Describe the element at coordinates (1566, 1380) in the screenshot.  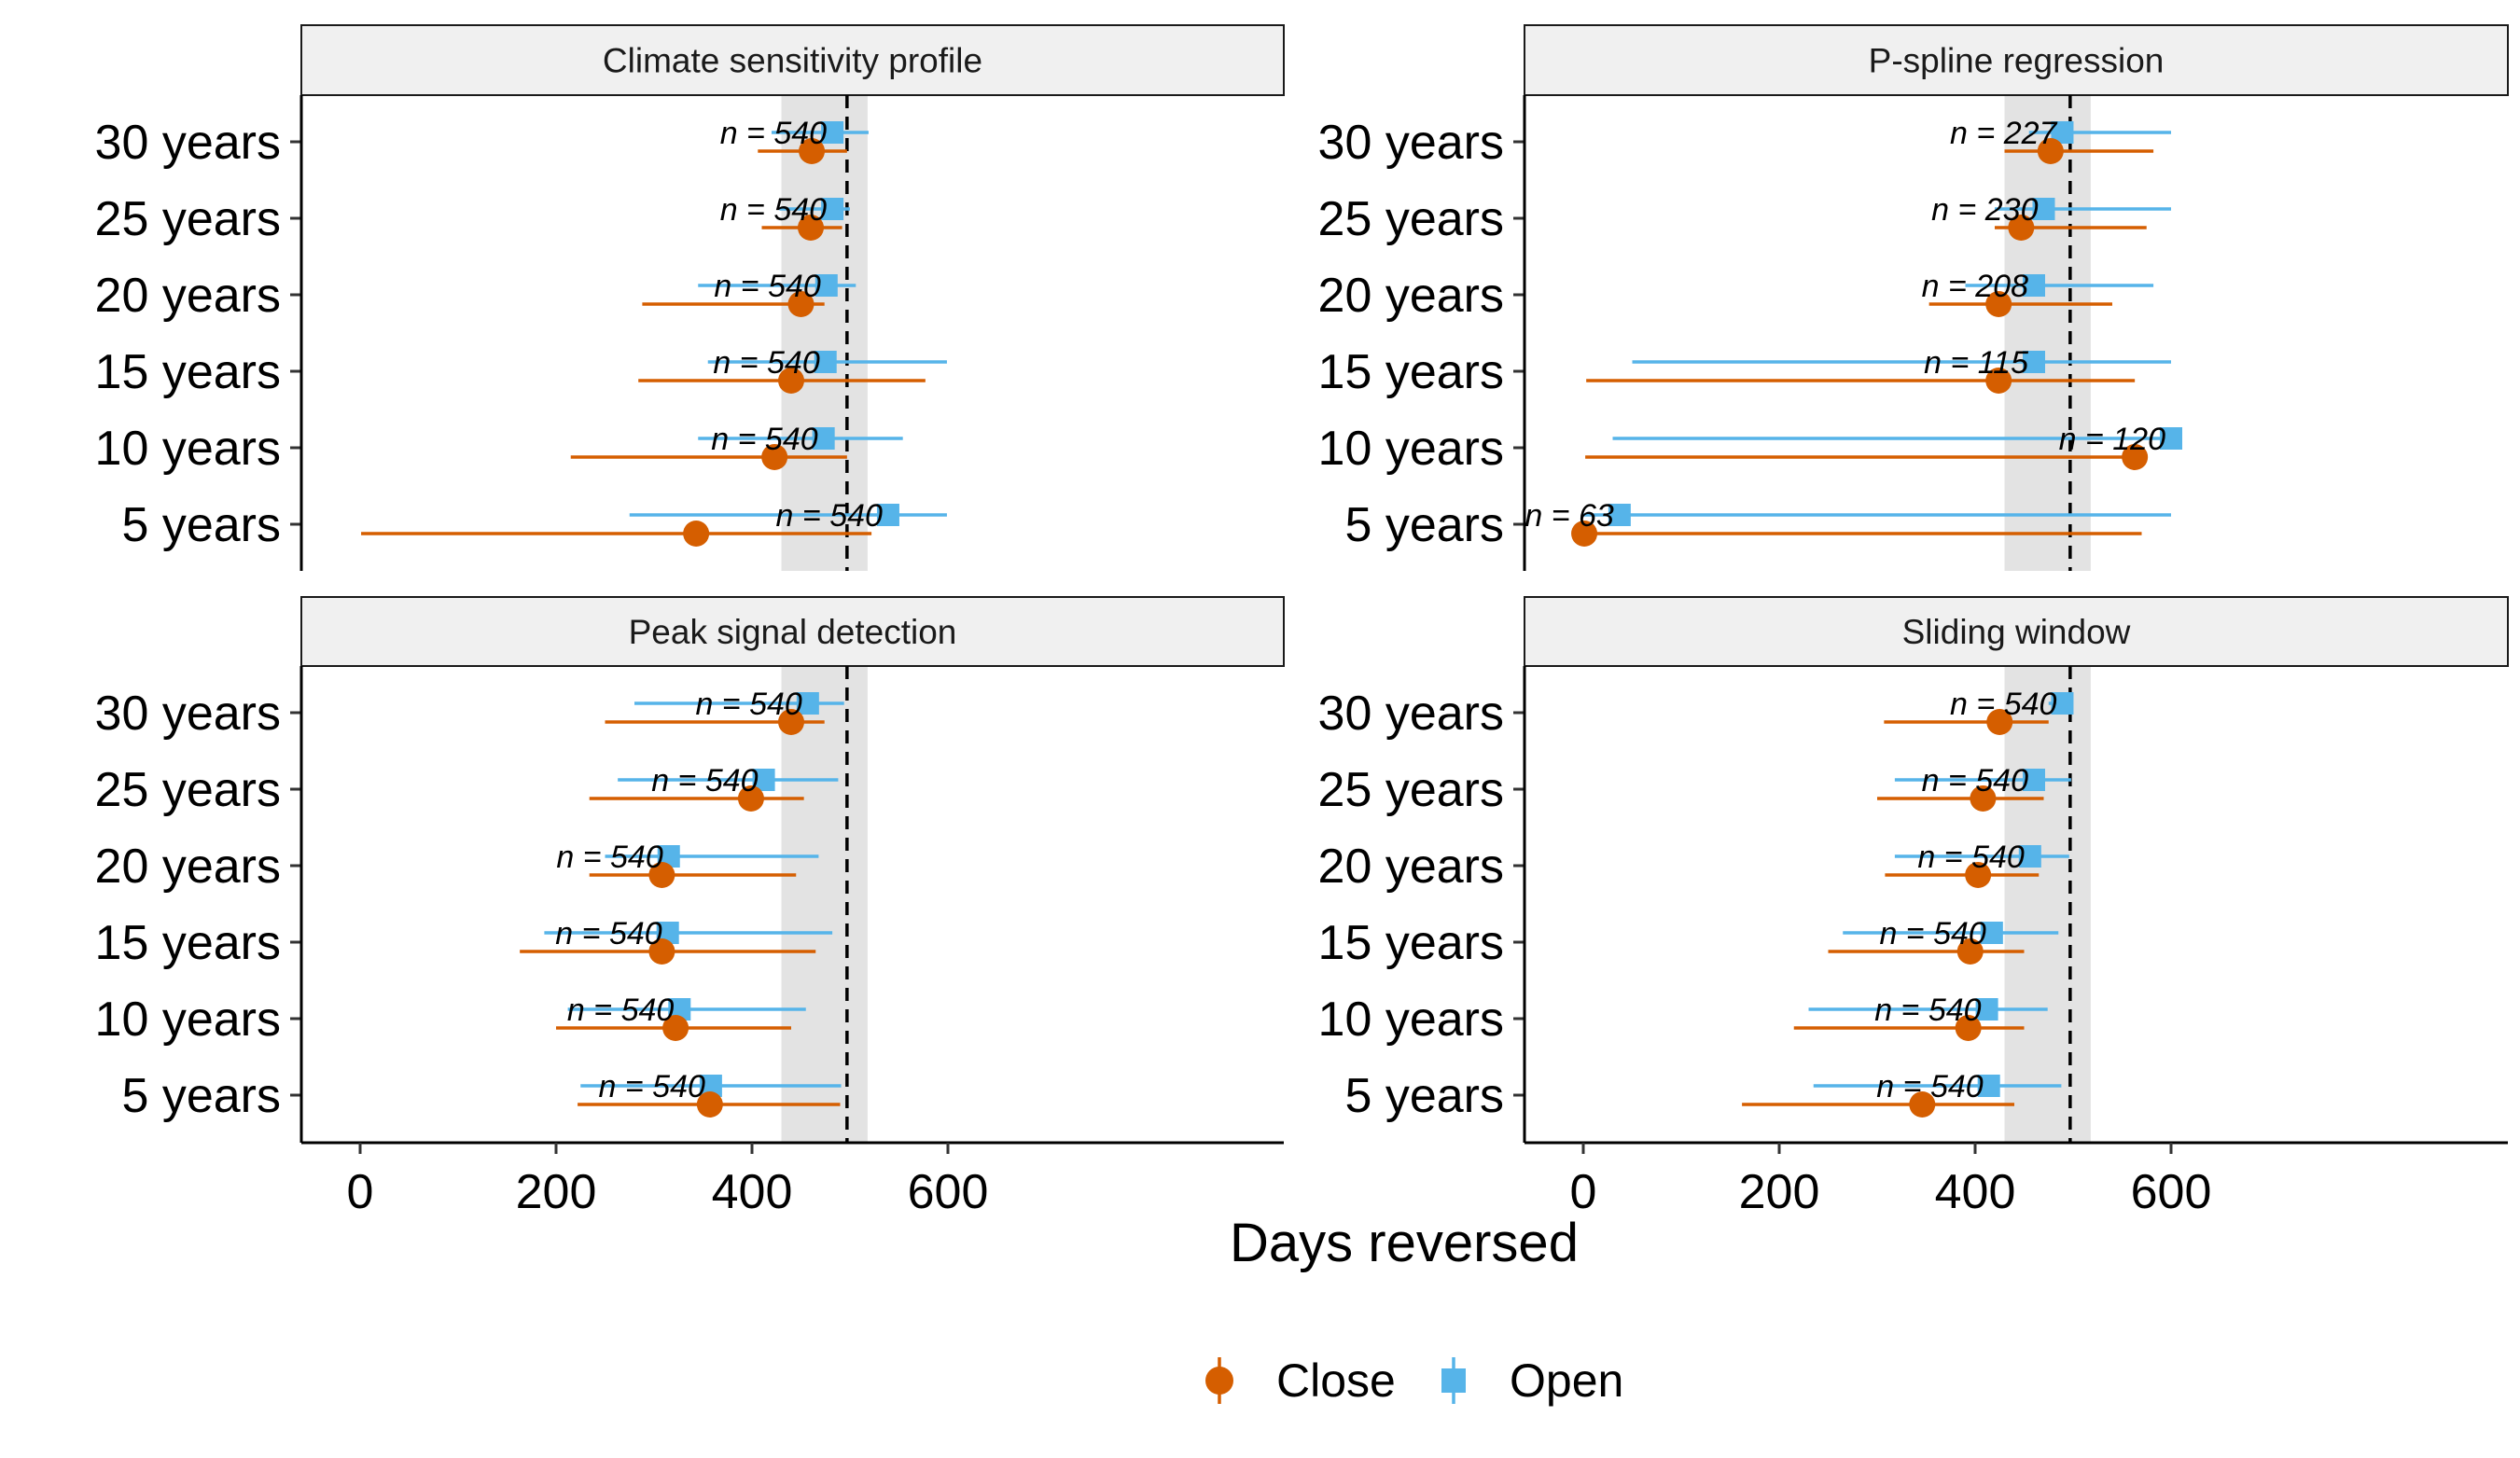
I see `legend-open-label: Open` at that location.